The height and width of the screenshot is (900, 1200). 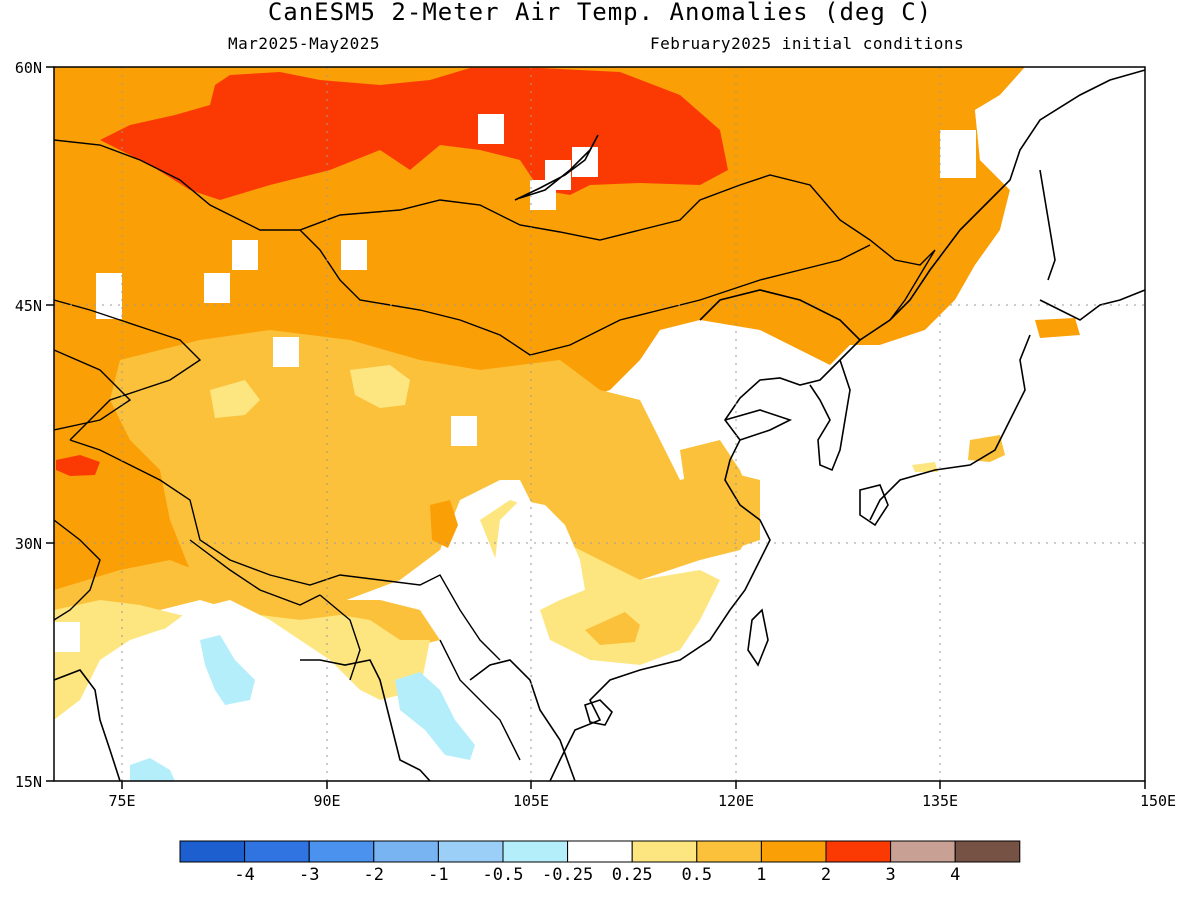 I want to click on anomaly-zone-neutral-south-china, so click(x=610, y=640).